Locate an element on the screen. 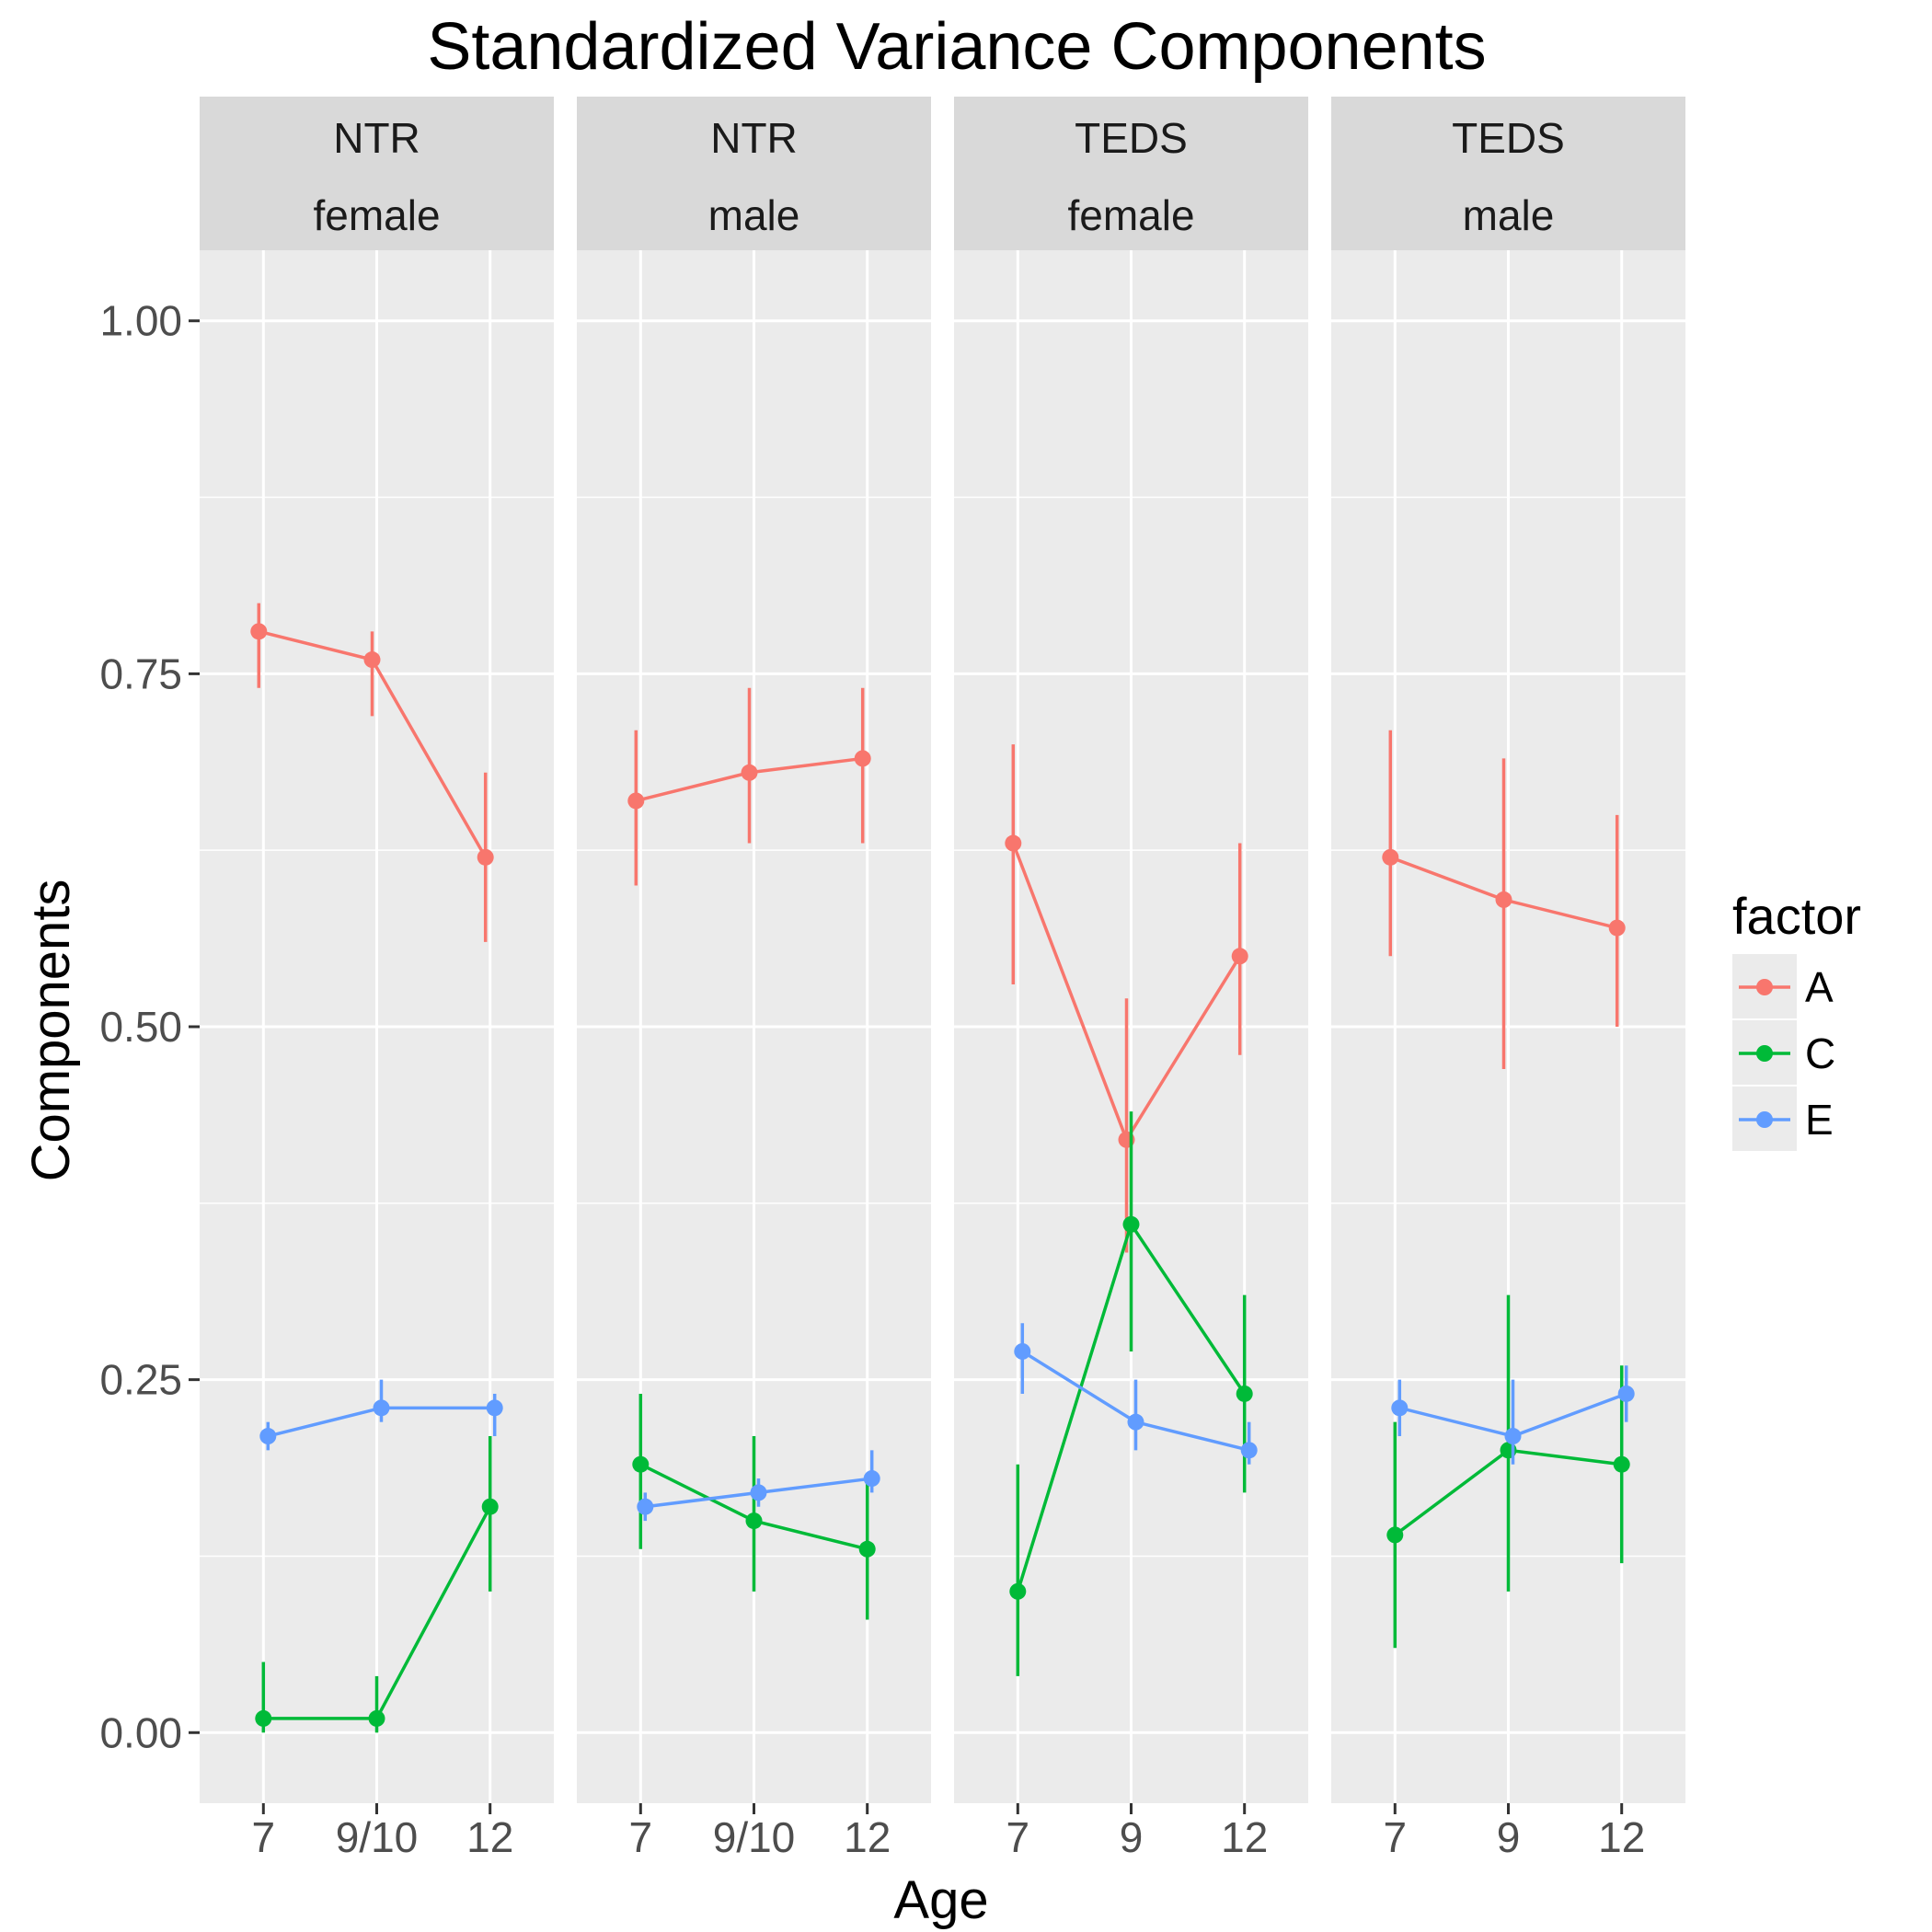 The image size is (1932, 1932). y-axis: 0.00 0.25 0.50 0.75 1.00 is located at coordinates (149, 1026).